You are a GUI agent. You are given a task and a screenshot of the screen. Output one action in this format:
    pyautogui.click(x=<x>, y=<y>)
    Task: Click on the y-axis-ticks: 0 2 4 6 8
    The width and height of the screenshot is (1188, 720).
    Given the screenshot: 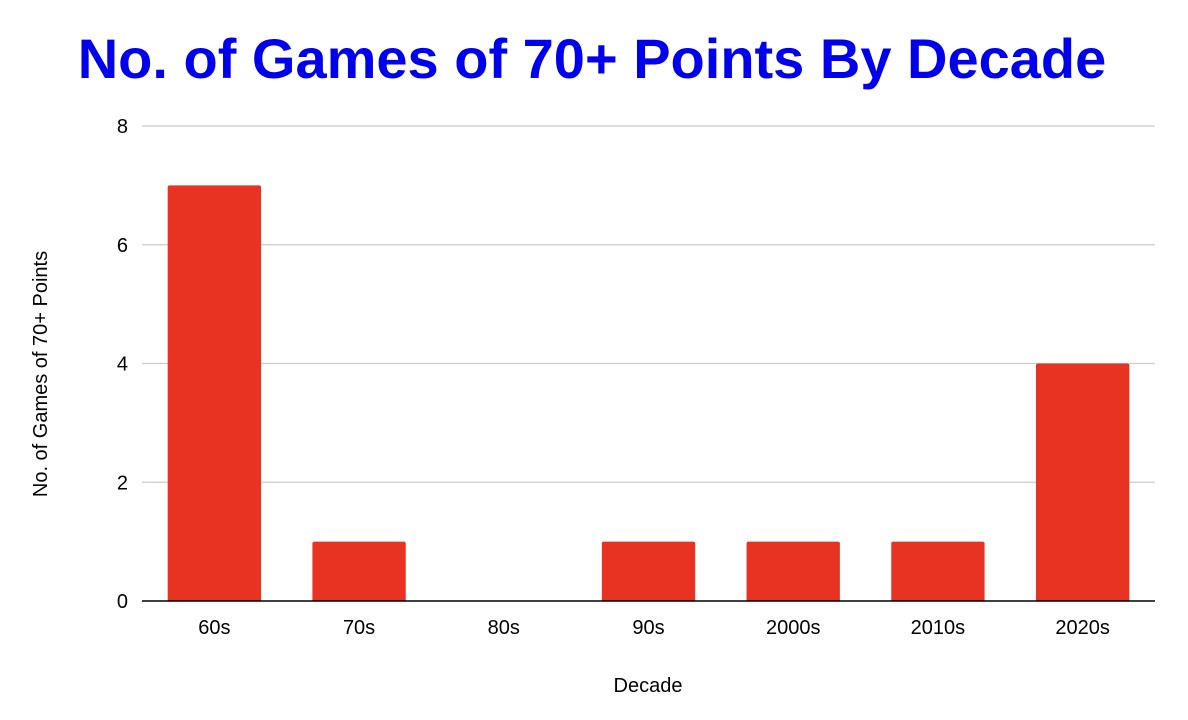 What is the action you would take?
    pyautogui.click(x=122, y=364)
    